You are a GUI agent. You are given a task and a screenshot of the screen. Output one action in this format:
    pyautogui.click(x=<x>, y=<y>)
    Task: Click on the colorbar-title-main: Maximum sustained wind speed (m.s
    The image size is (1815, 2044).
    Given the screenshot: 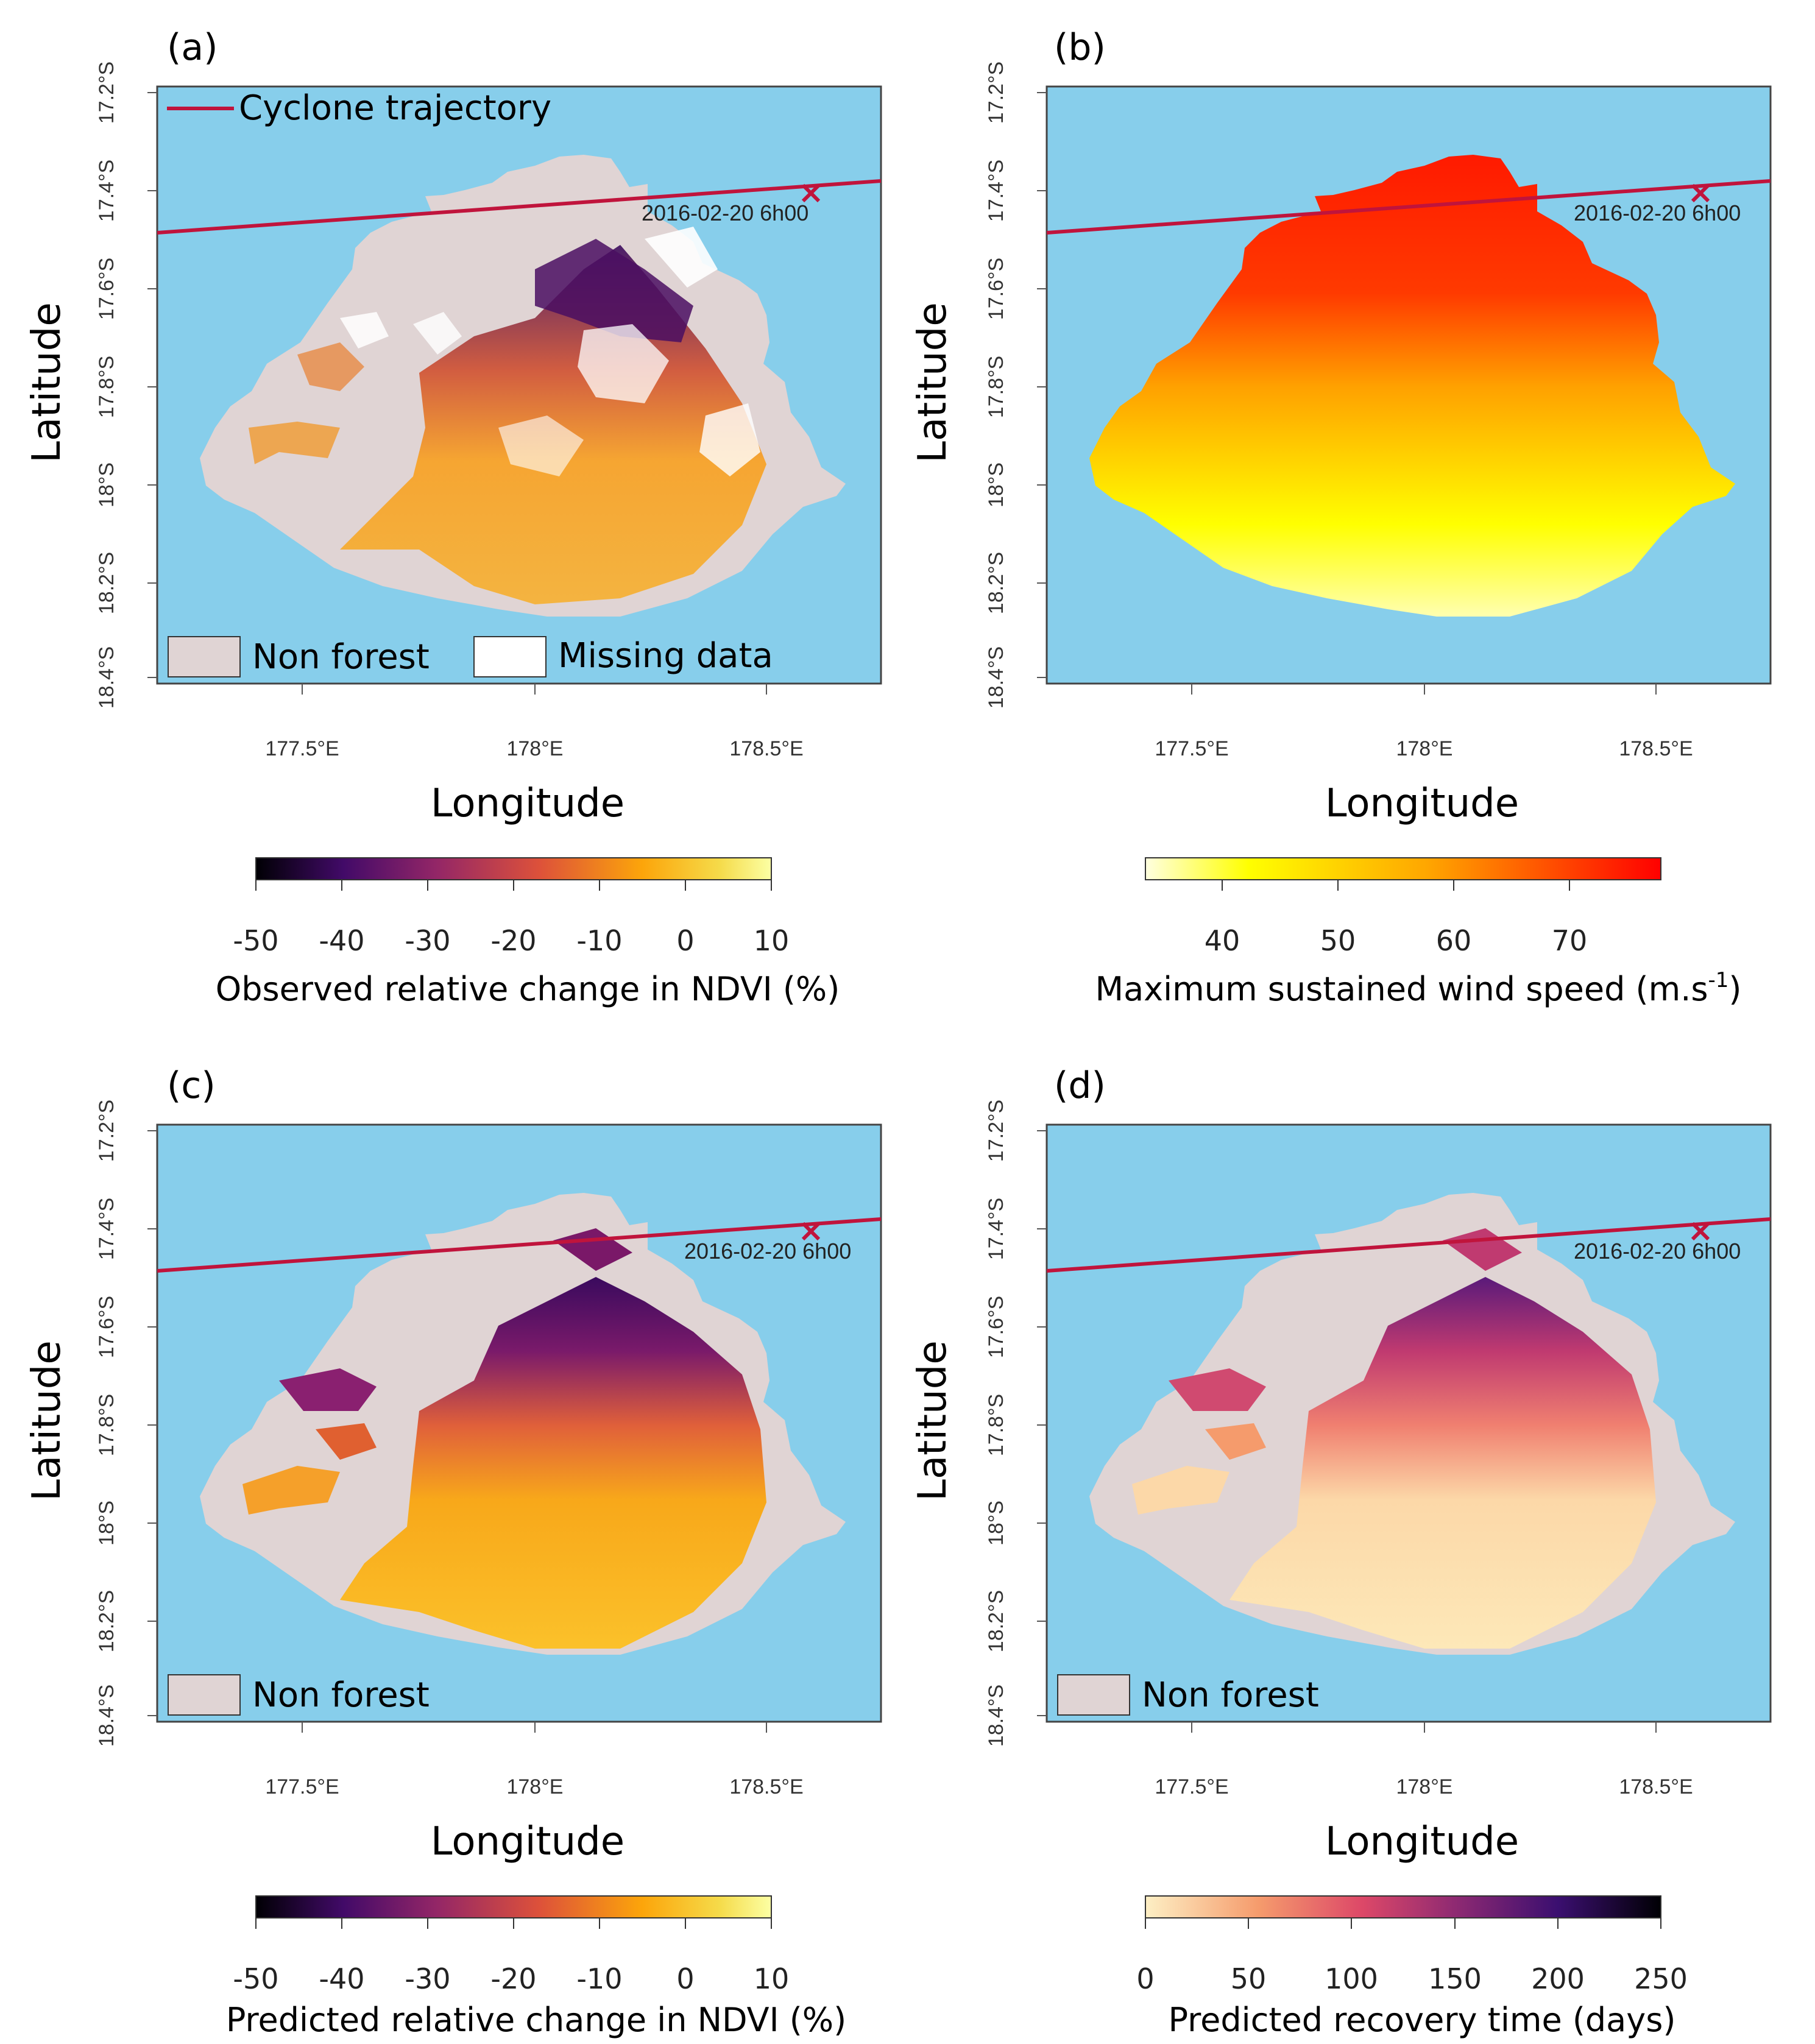 What is the action you would take?
    pyautogui.click(x=1401, y=989)
    